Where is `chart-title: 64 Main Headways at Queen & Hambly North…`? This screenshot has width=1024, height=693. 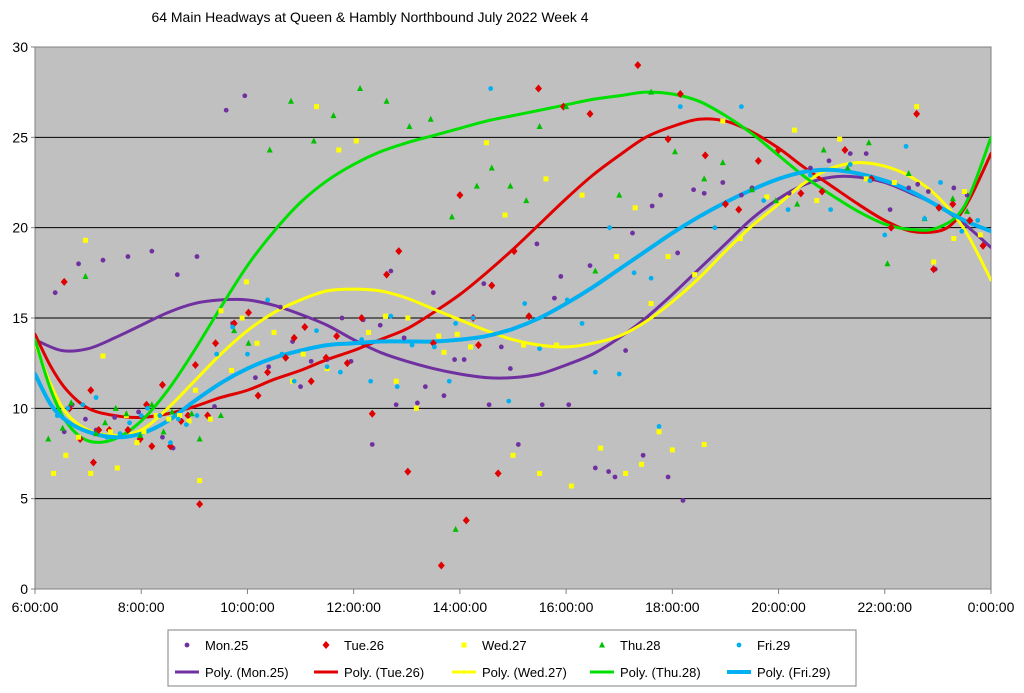
chart-title: 64 Main Headways at Queen & Hambly North… is located at coordinates (369, 17).